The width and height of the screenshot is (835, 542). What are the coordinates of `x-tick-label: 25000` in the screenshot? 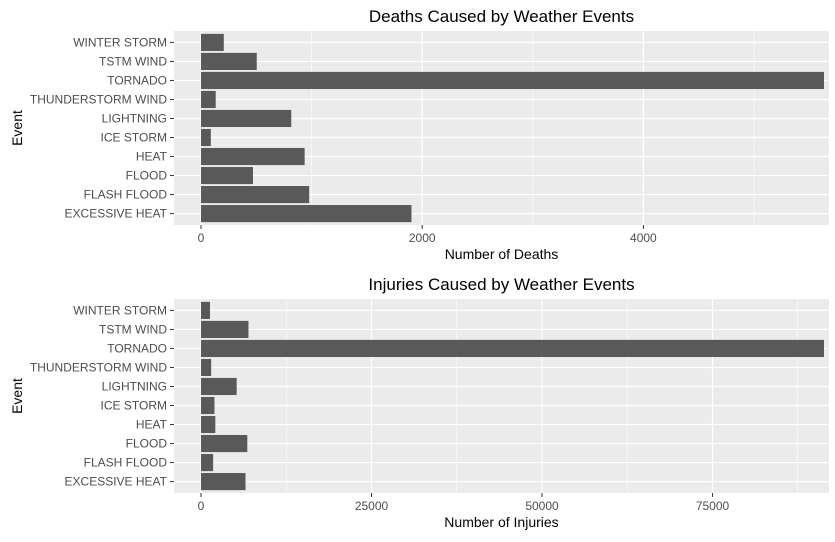 It's located at (372, 506).